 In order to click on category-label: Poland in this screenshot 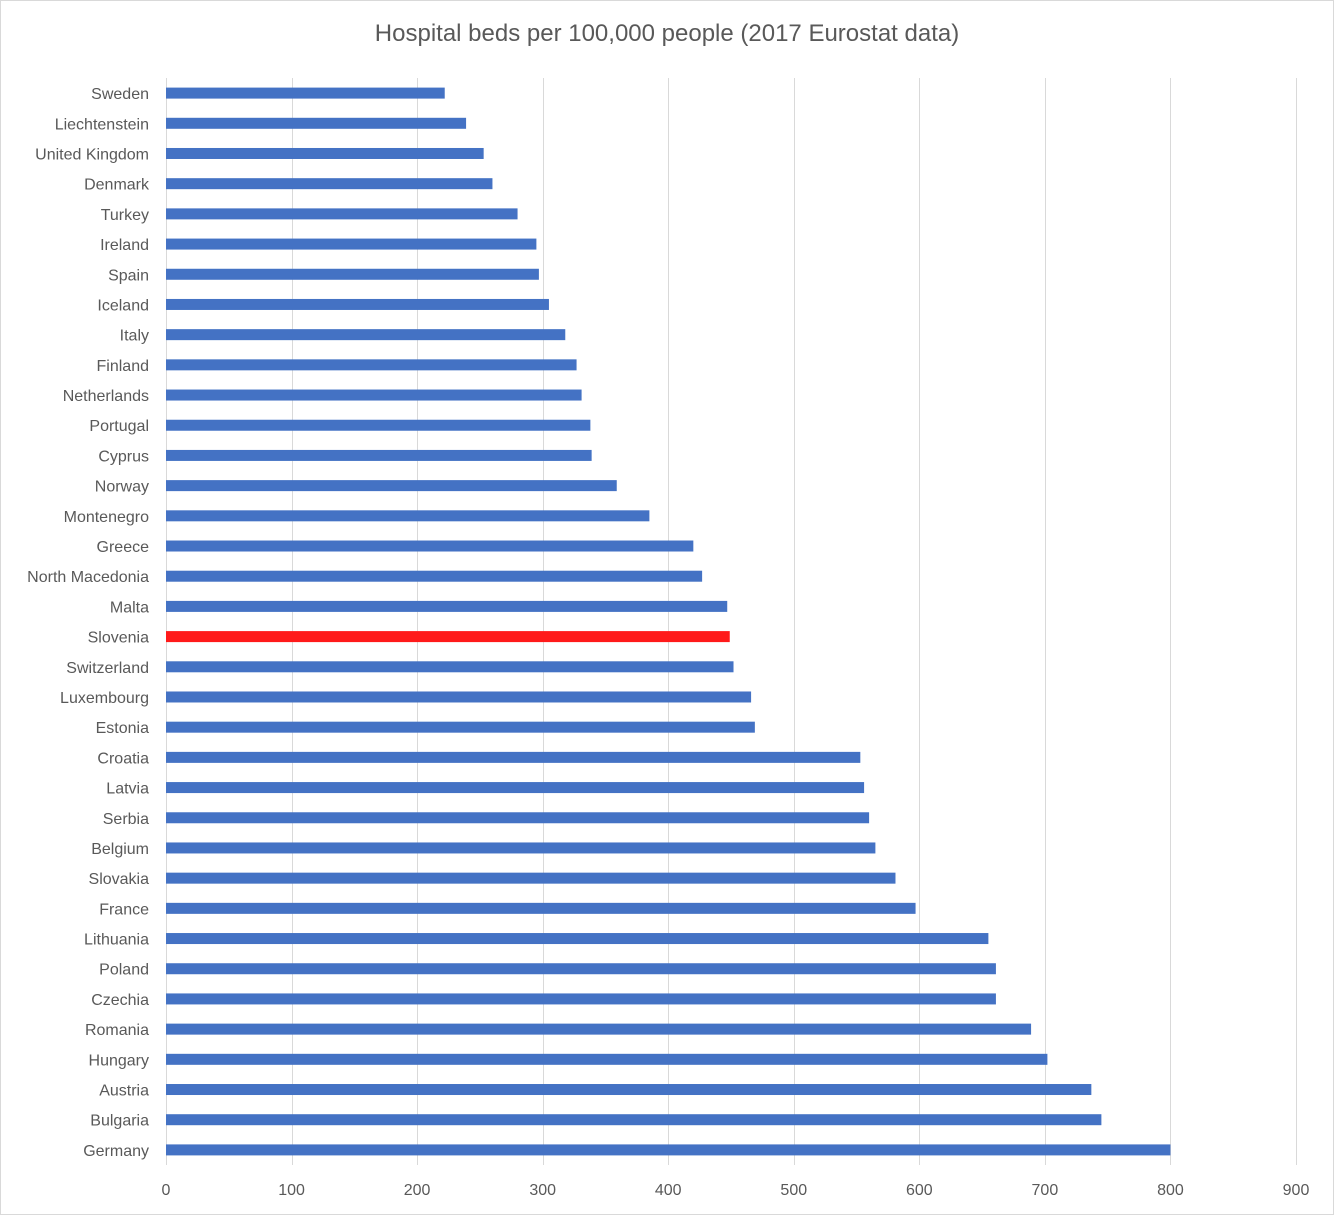, I will do `click(124, 970)`.